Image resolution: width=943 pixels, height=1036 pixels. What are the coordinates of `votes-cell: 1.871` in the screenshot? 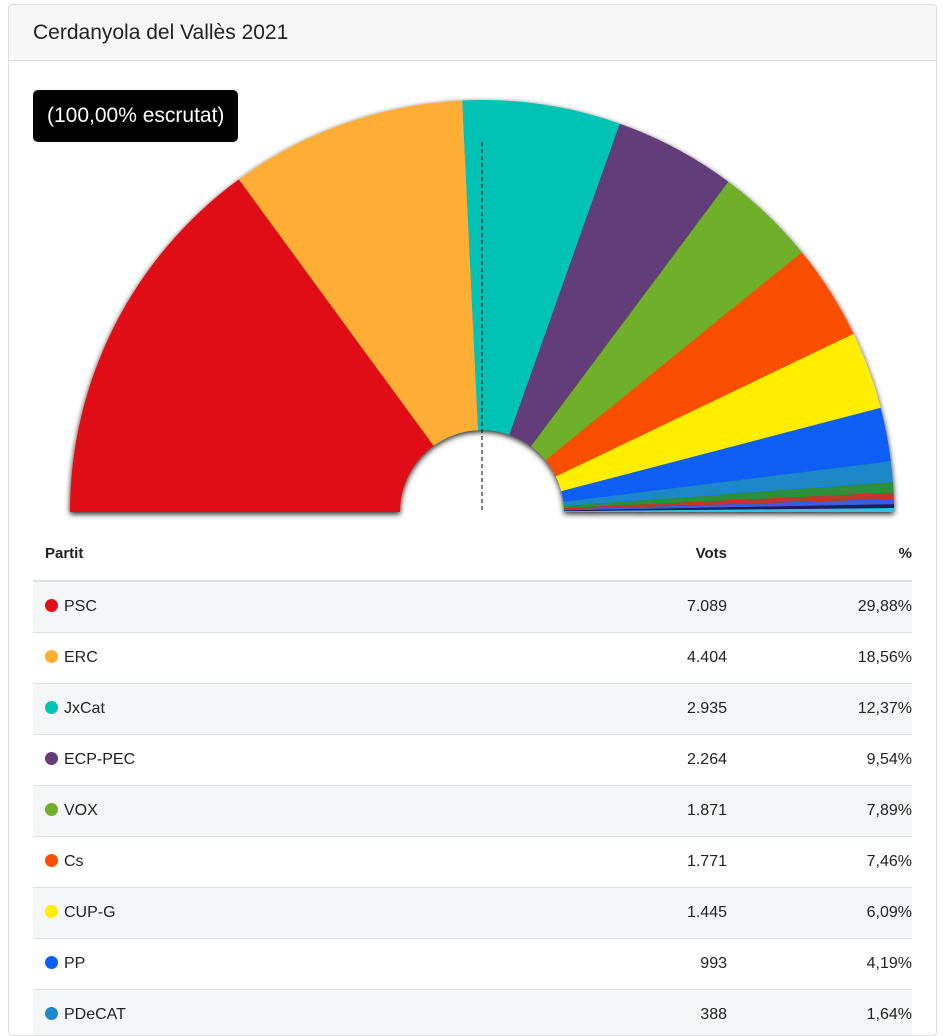 It's located at (667, 811).